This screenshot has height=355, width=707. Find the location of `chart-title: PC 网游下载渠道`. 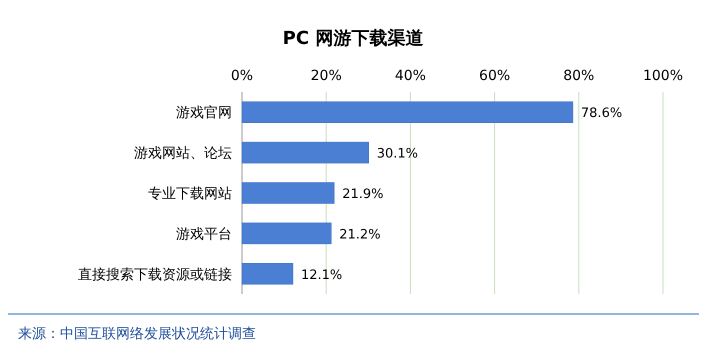

chart-title: PC 网游下载渠道 is located at coordinates (353, 38).